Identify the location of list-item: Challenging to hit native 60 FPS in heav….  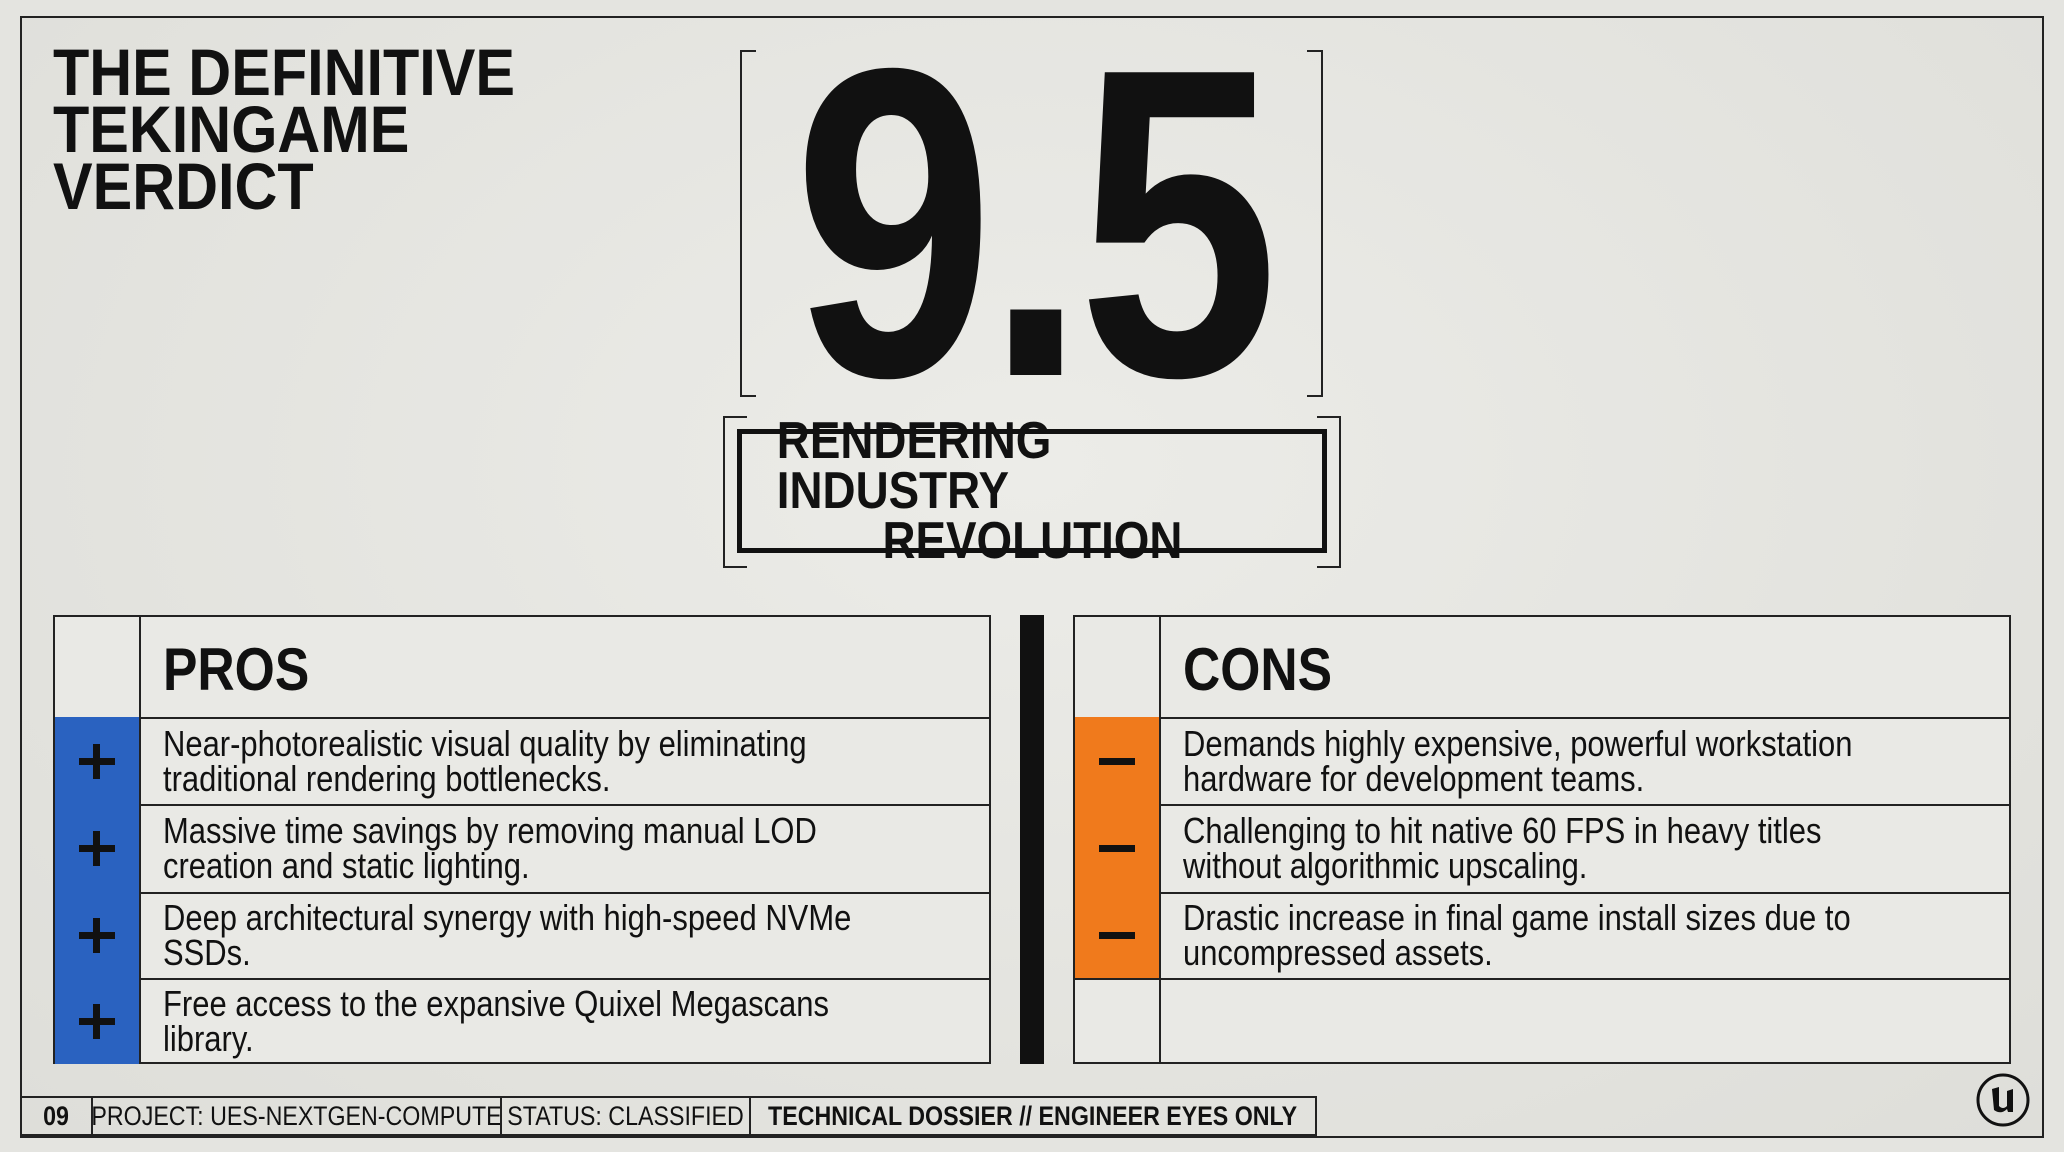
(1502, 848).